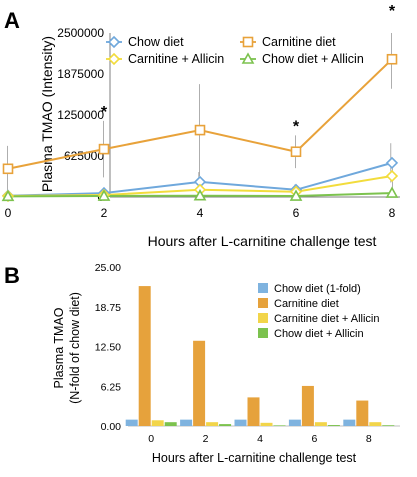 Image resolution: width=417 pixels, height=477 pixels. Describe the element at coordinates (108, 268) in the screenshot. I see `panel-b-y-tick-label: 25.00` at that location.